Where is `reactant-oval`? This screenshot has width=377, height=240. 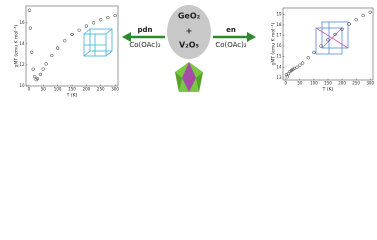 reactant-oval is located at coordinates (189, 32).